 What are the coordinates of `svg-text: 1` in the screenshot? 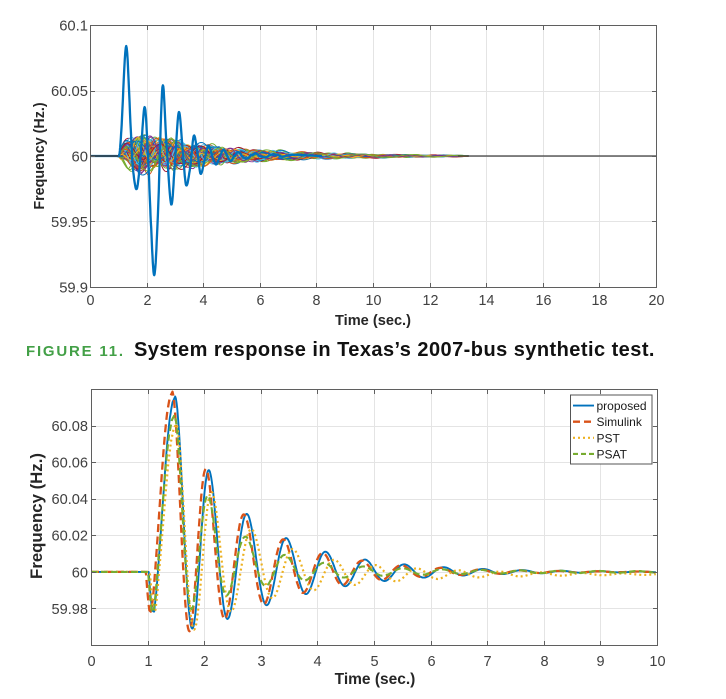 It's located at (148, 662).